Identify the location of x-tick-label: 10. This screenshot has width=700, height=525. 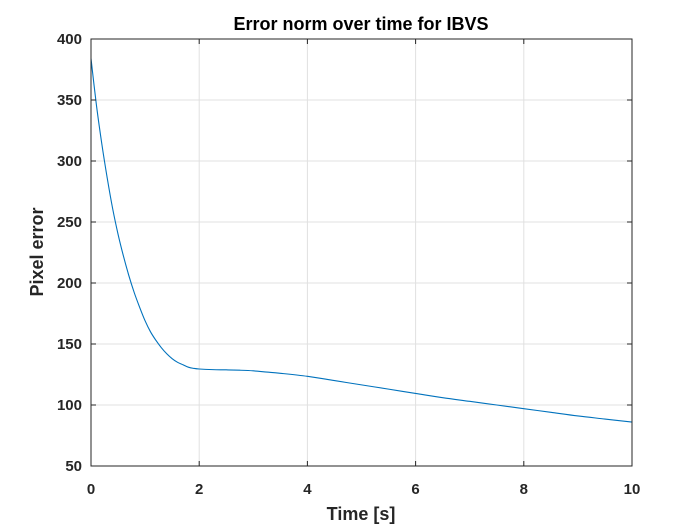
(632, 489).